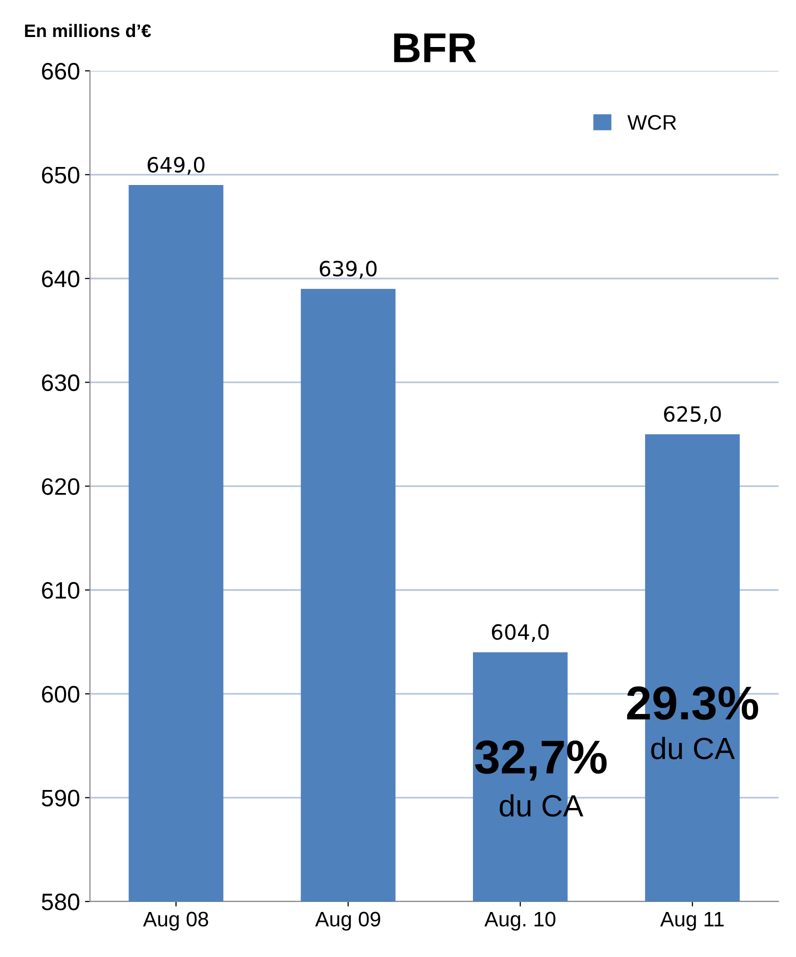 The height and width of the screenshot is (957, 796). Describe the element at coordinates (61, 383) in the screenshot. I see `y-tick-label: 630` at that location.